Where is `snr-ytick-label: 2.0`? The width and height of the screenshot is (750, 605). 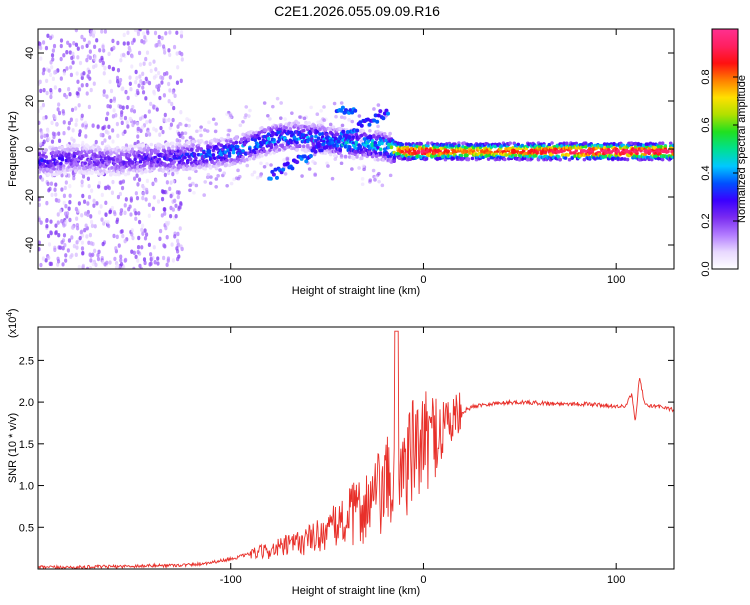
snr-ytick-label: 2.0 is located at coordinates (26, 403).